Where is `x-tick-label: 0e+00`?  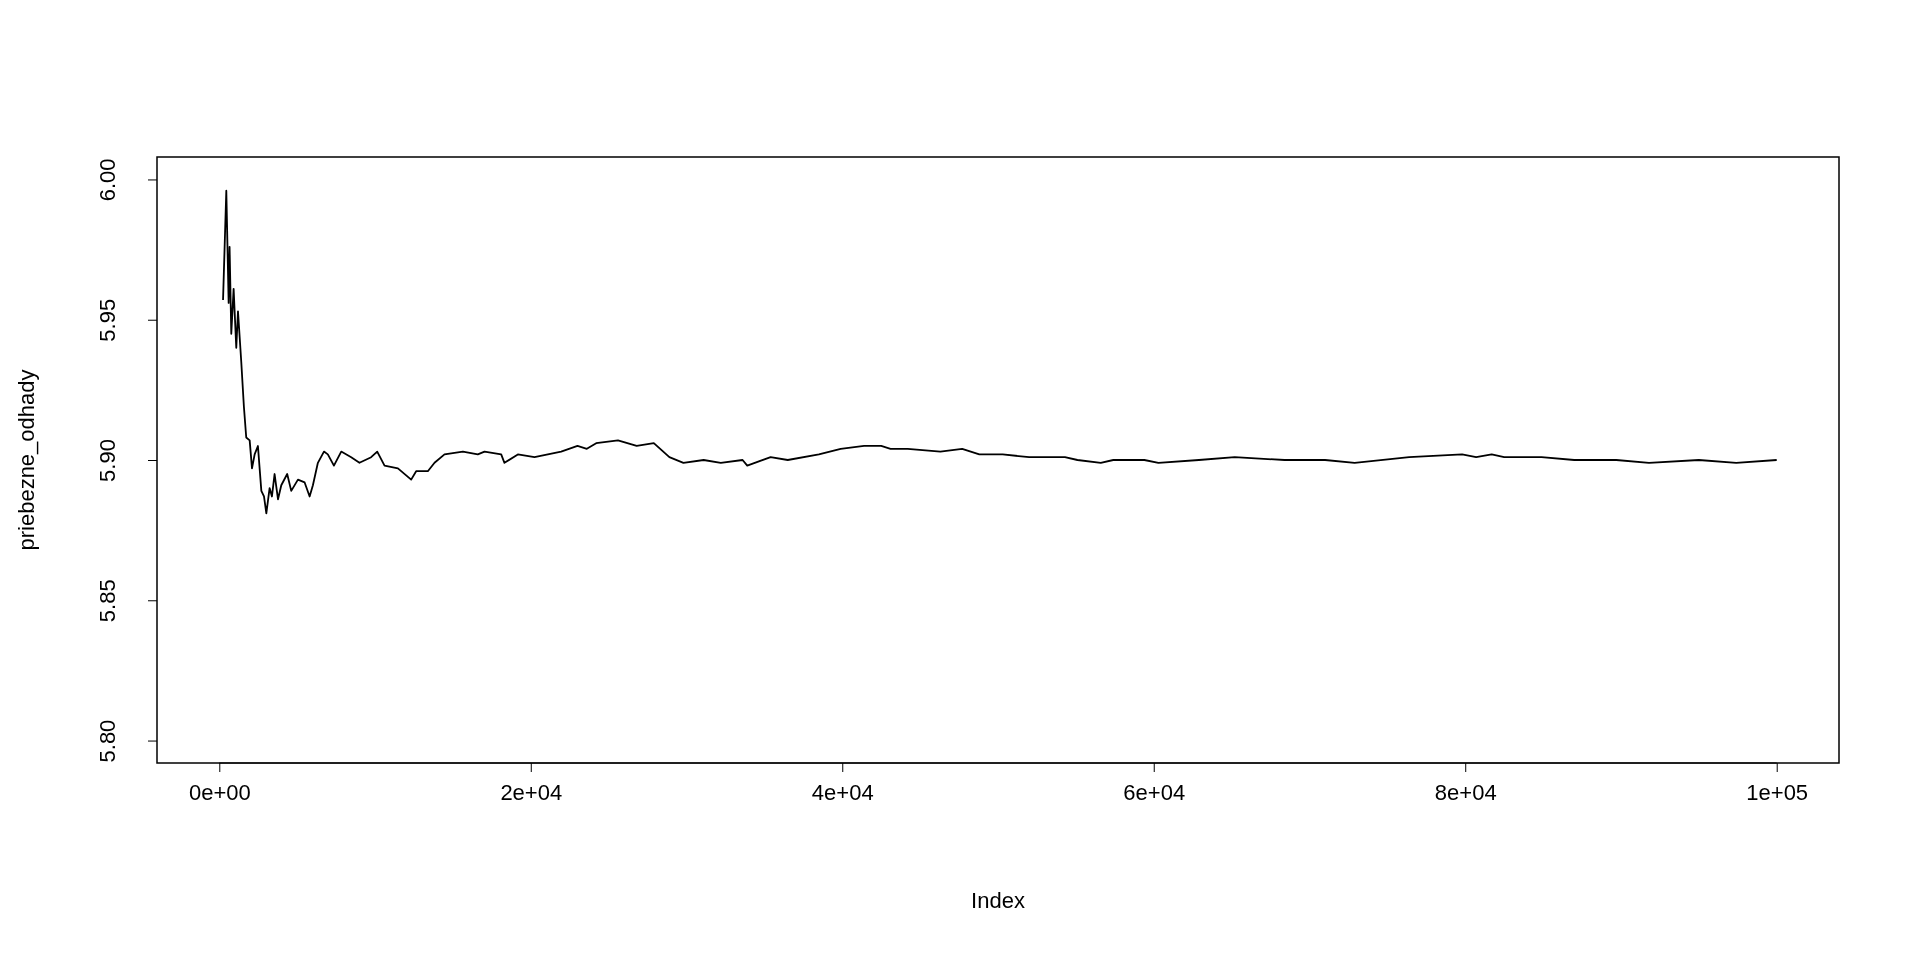
x-tick-label: 0e+00 is located at coordinates (219, 792).